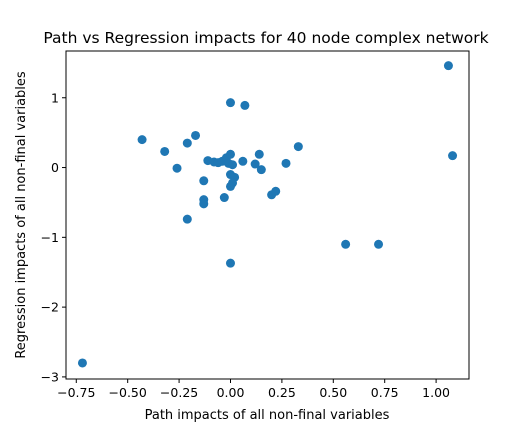 This screenshot has height=426, width=521. What do you see at coordinates (231, 392) in the screenshot?
I see `x-tick-label: 0.00` at bounding box center [231, 392].